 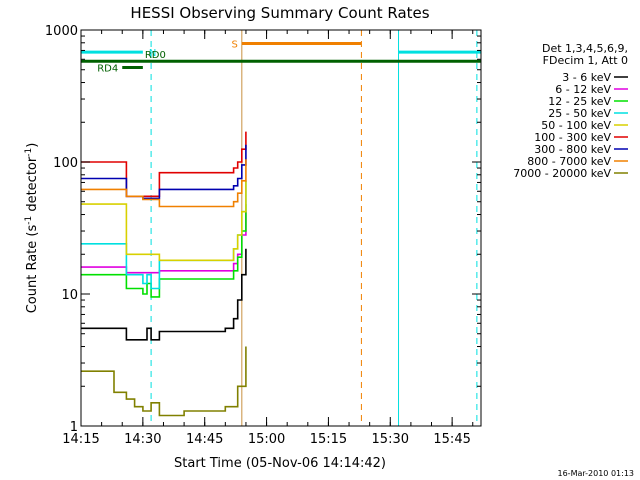 What do you see at coordinates (152, 53) in the screenshot?
I see `flag-label-1: N` at bounding box center [152, 53].